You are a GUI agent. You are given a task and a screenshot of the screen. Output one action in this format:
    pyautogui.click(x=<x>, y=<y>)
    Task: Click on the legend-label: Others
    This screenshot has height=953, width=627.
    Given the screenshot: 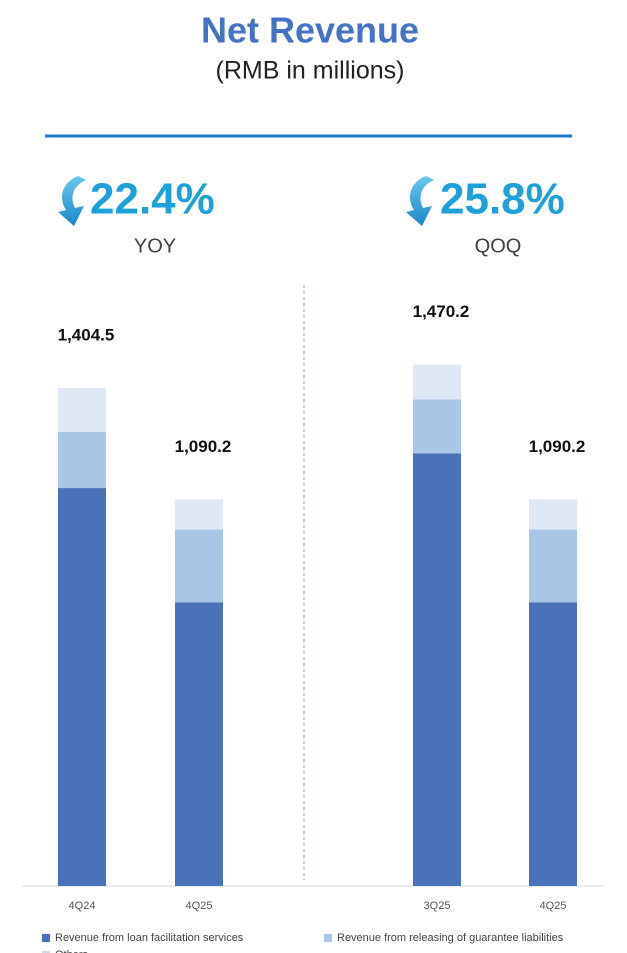 What is the action you would take?
    pyautogui.click(x=72, y=951)
    